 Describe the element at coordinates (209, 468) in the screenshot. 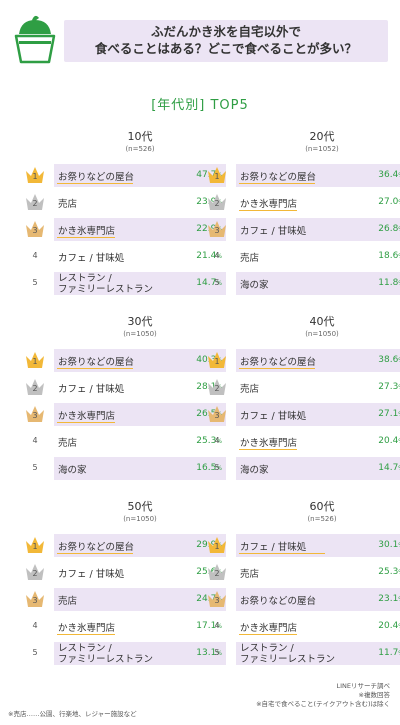

I see `percentage-value: 16.5%` at that location.